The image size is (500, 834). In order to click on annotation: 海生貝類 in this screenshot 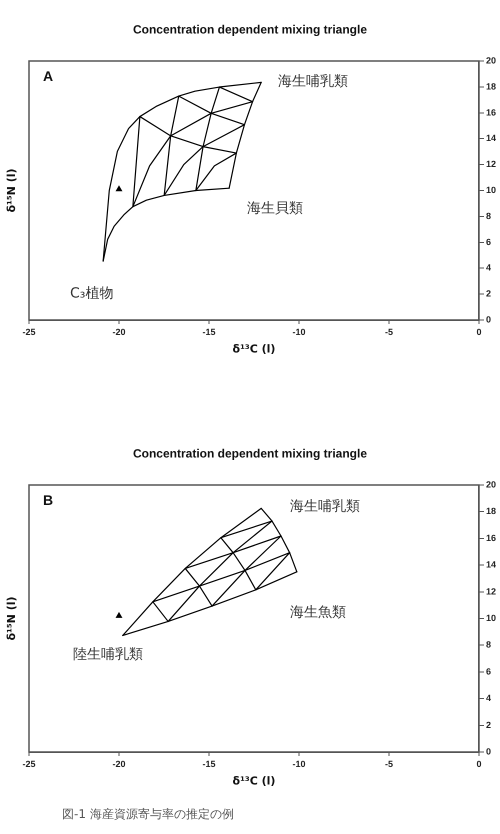, I will do `click(275, 208)`.